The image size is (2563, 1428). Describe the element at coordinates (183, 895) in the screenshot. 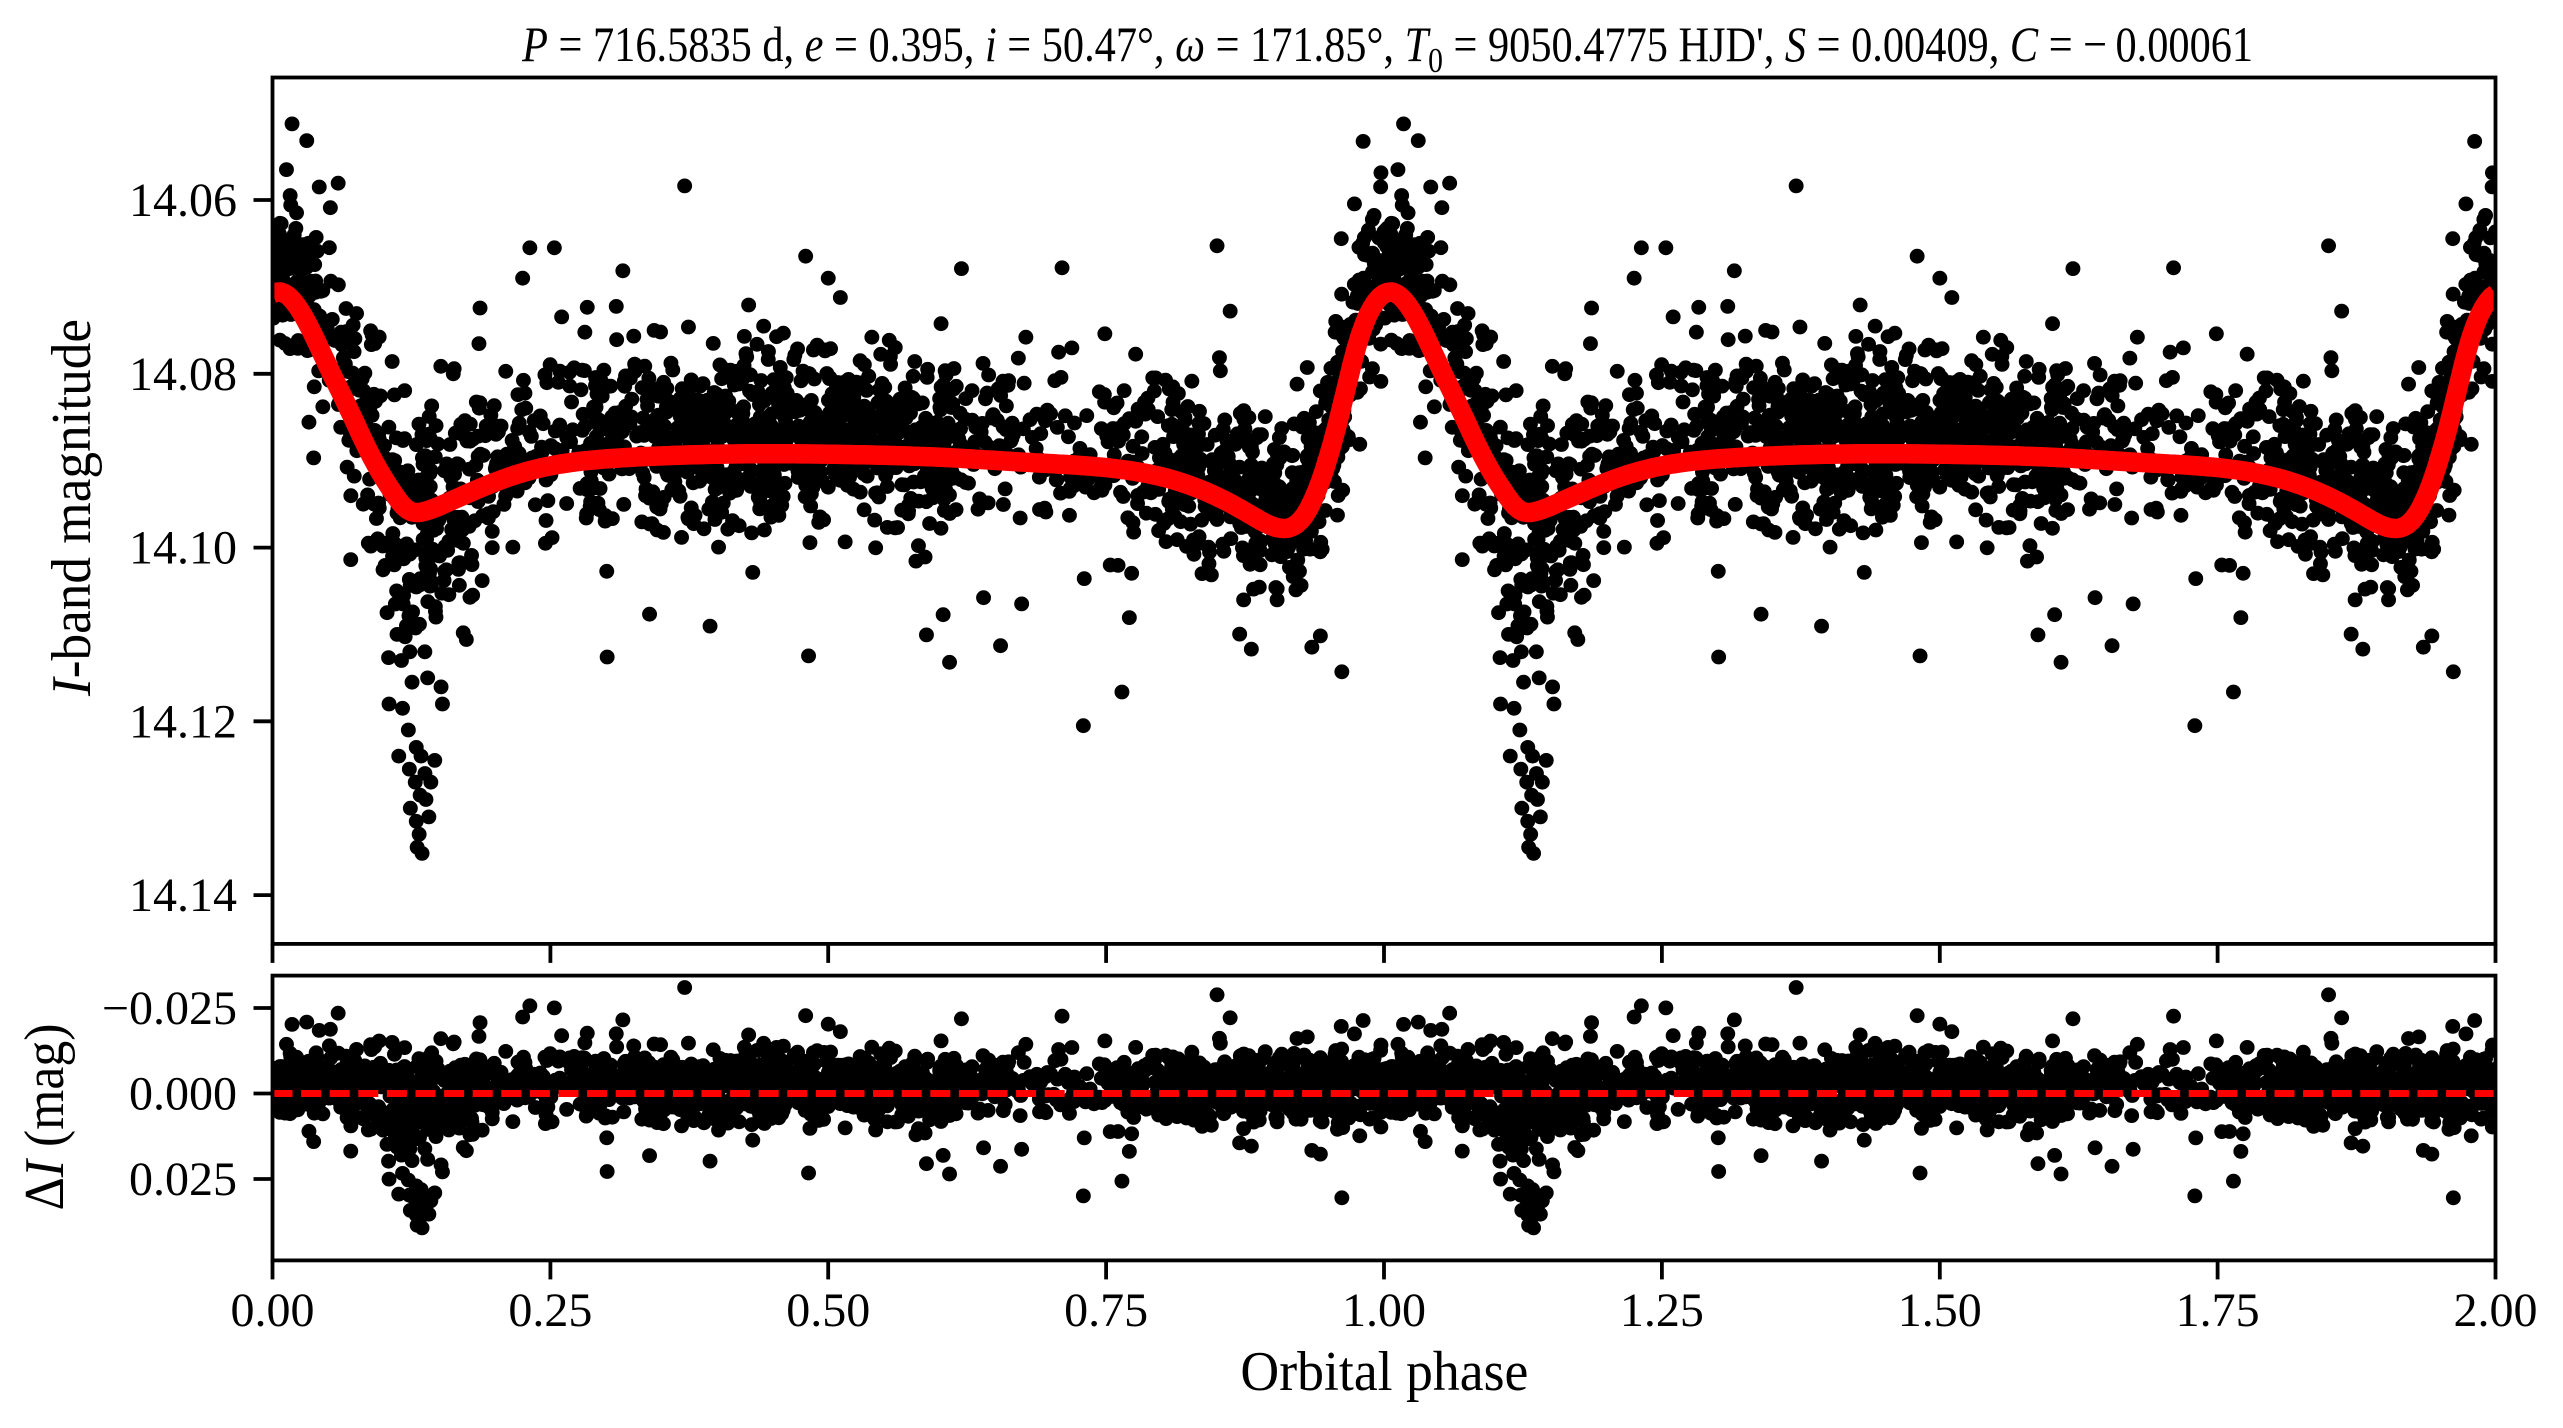

I see `svg-text: 14.14` at that location.